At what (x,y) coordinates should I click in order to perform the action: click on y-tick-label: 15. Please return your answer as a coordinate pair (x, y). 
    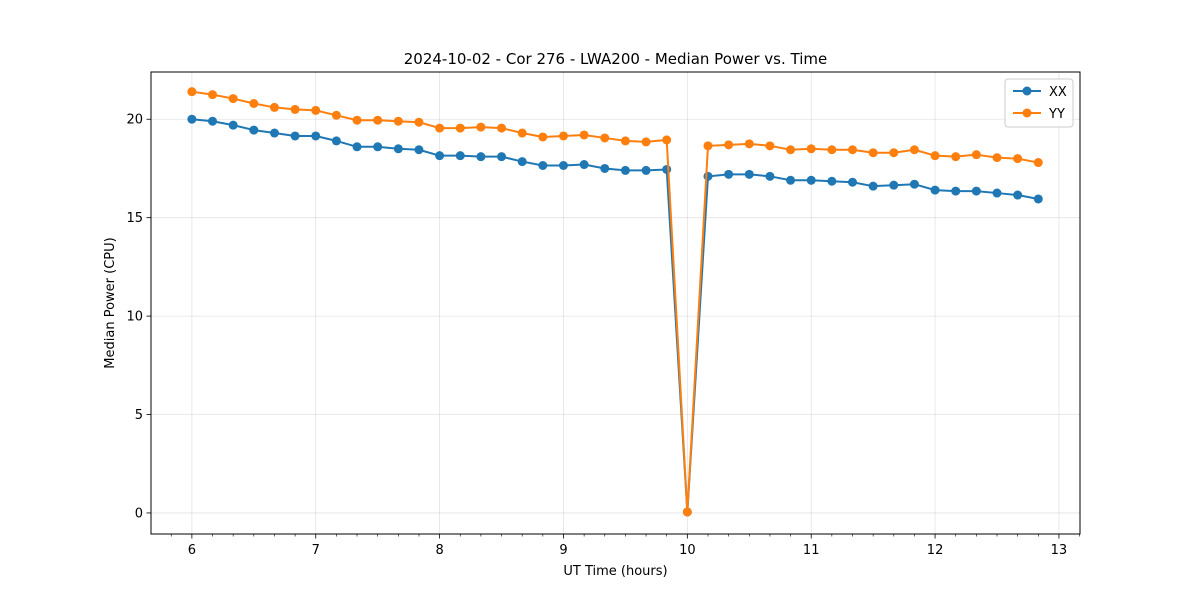
    Looking at the image, I should click on (134, 218).